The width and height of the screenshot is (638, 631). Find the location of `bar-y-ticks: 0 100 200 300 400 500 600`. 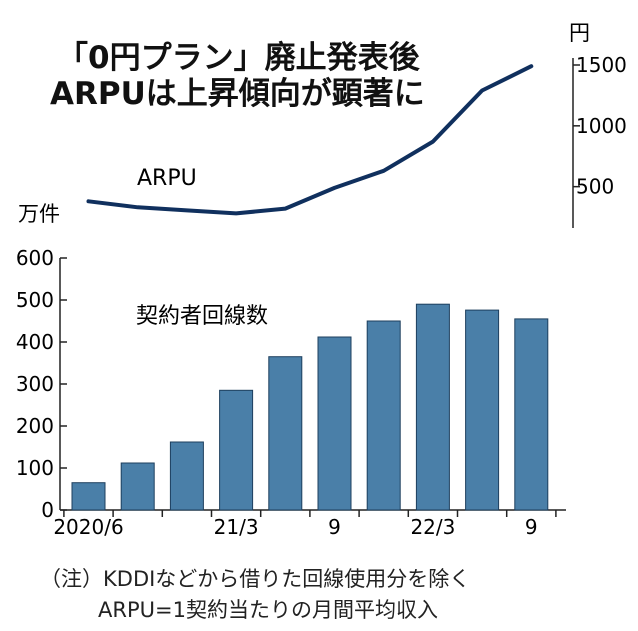

bar-y-ticks: 0 100 200 300 400 500 600 is located at coordinates (41, 384).